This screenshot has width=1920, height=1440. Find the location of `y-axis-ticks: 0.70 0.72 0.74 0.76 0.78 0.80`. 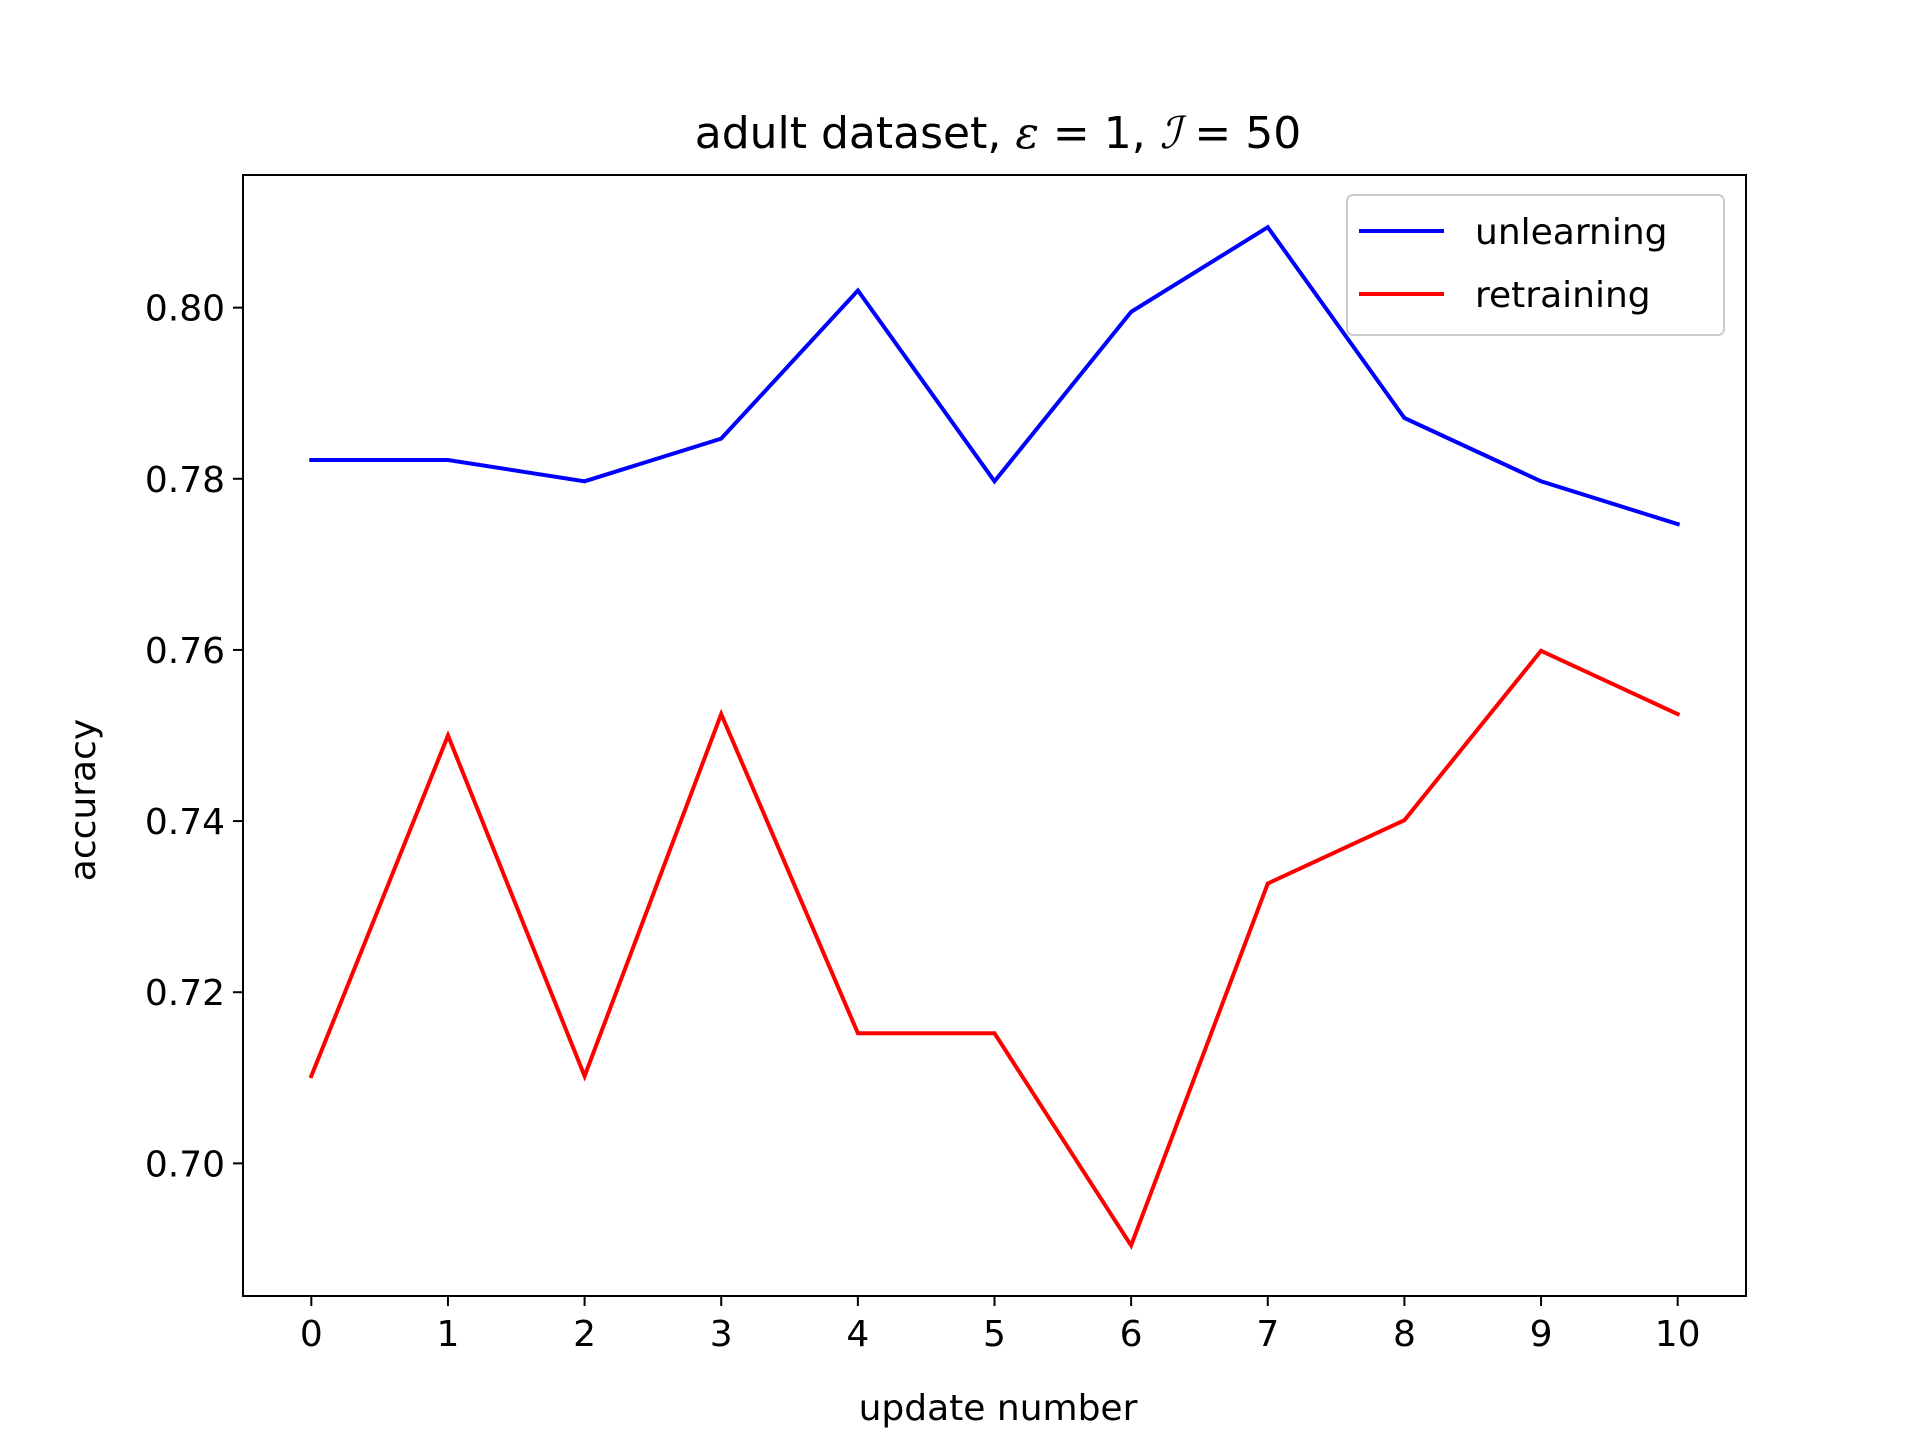

y-axis-ticks: 0.70 0.72 0.74 0.76 0.78 0.80 is located at coordinates (194, 737).